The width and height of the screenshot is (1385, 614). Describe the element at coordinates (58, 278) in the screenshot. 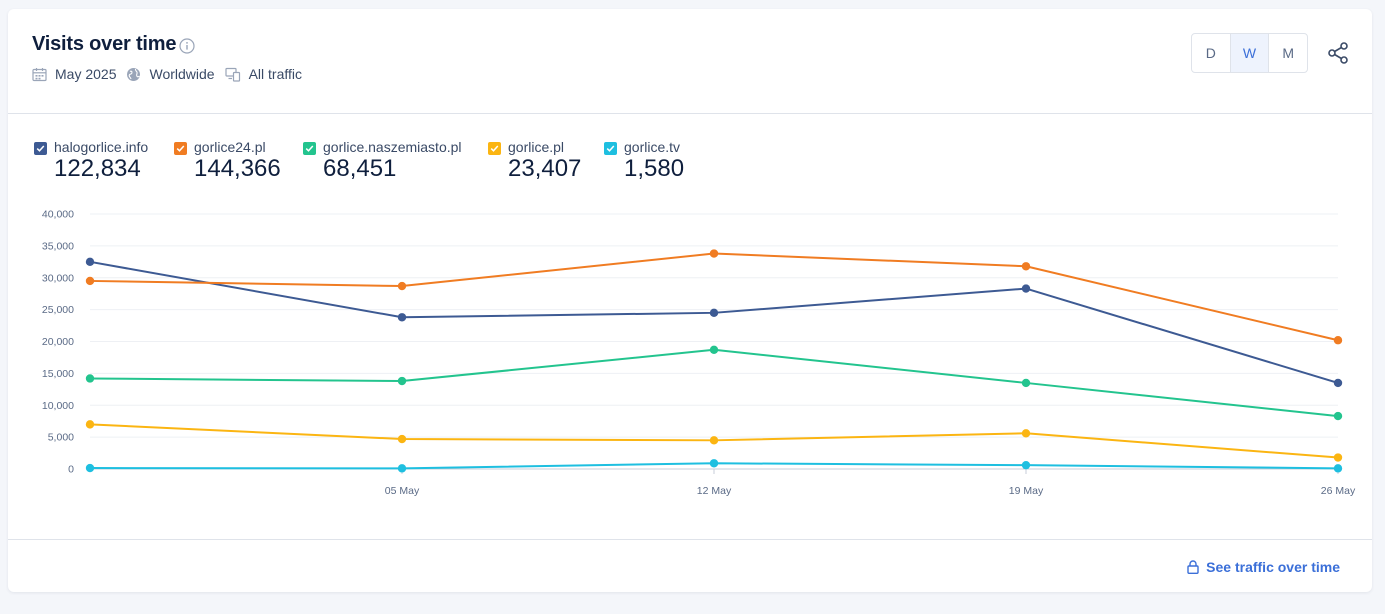

I see `y-tick-label: 30,000` at that location.